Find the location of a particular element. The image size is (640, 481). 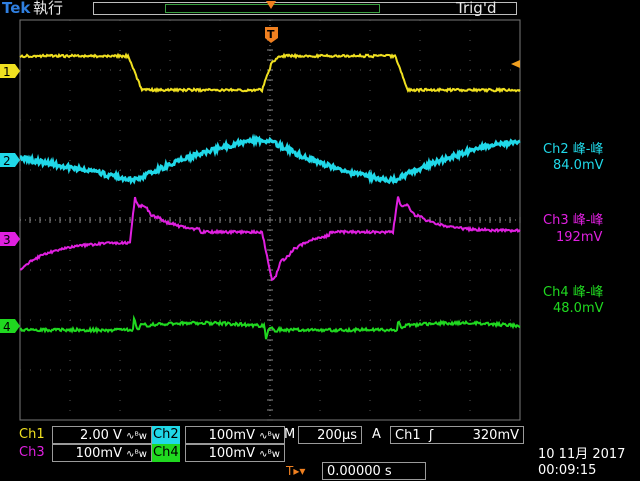

ch3-label: Ch3 is located at coordinates (32, 453).